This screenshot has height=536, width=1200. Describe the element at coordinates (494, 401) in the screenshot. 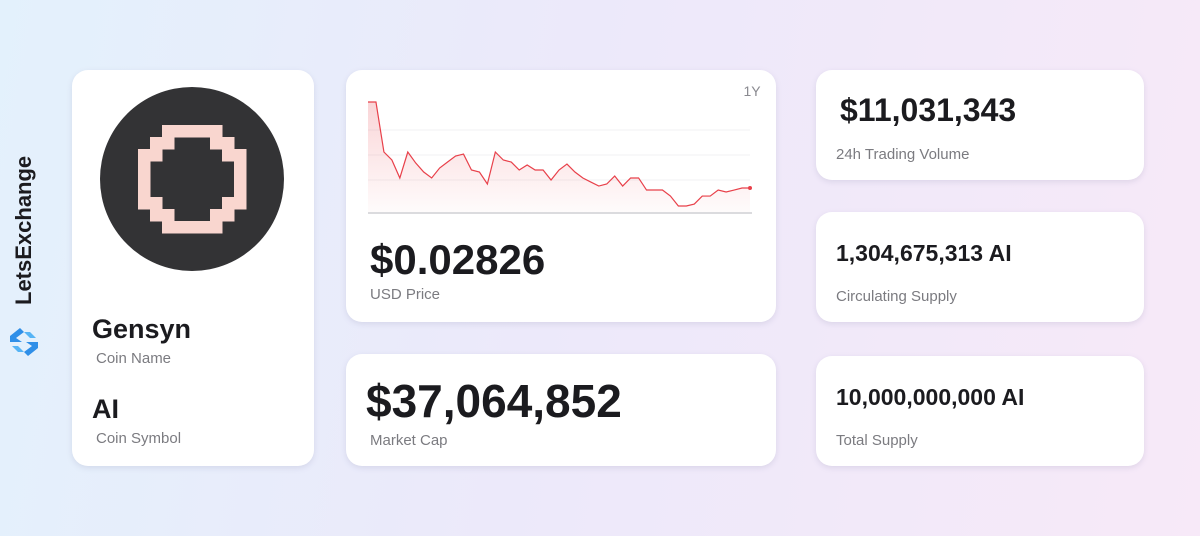

I see `market-cap-value: $37,064,852` at that location.